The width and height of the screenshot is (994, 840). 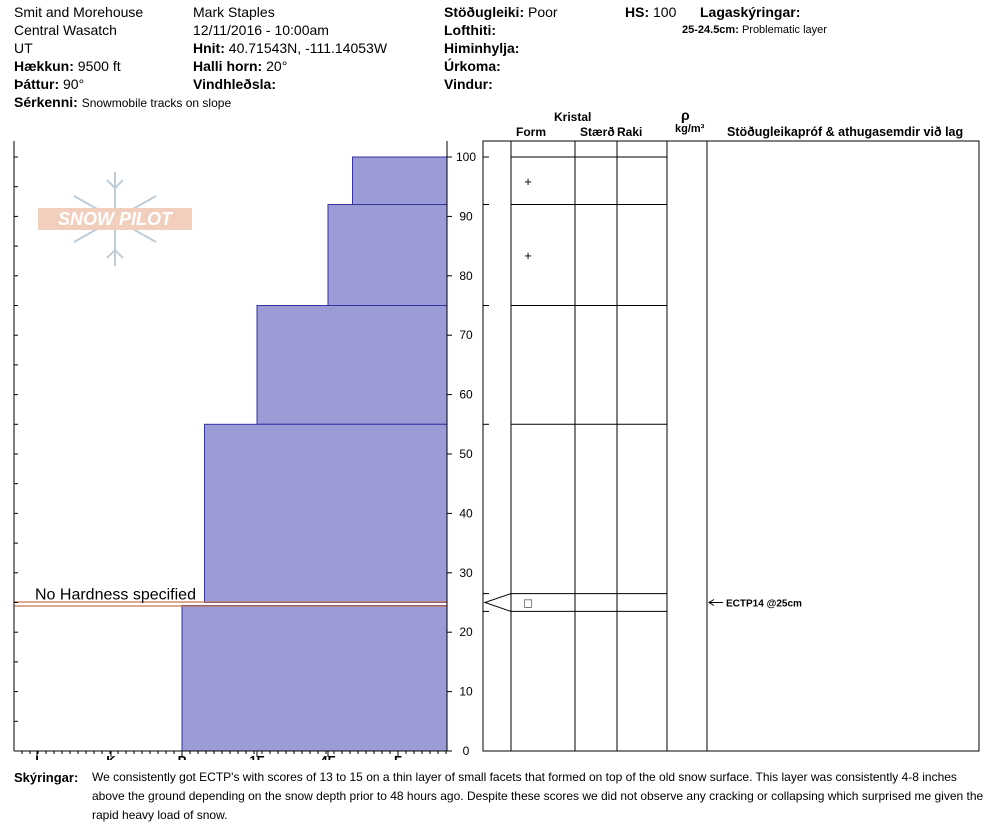 What do you see at coordinates (308, 48) in the screenshot?
I see `coords-value: 40.71543N, -111.14053W` at bounding box center [308, 48].